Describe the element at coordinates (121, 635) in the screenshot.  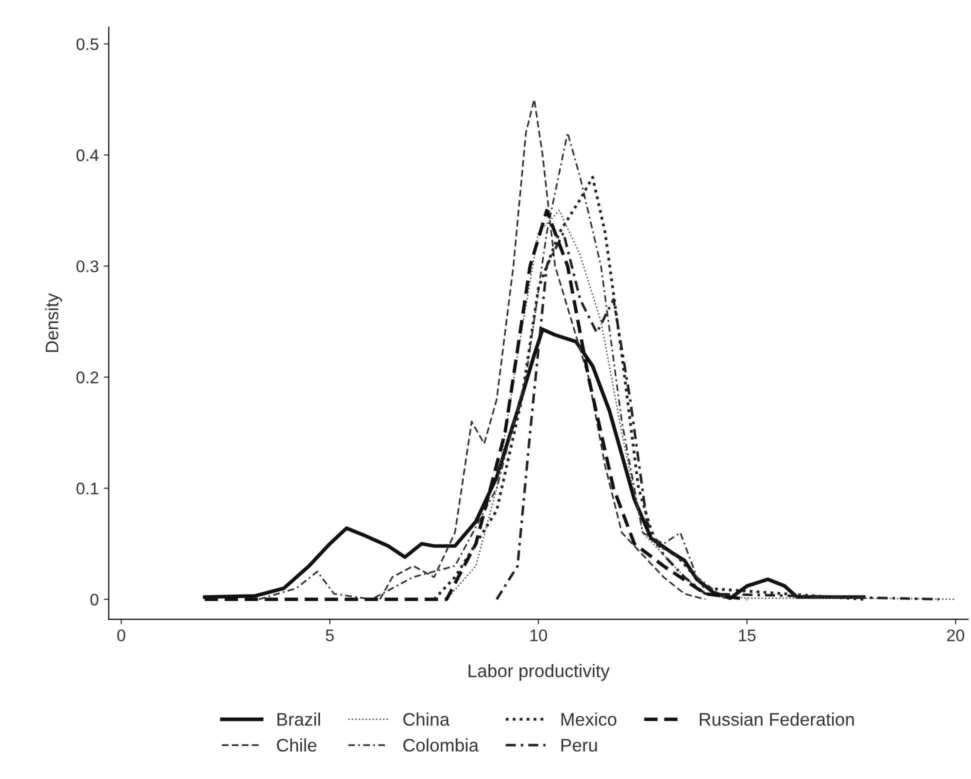
I see `x-tick-label: 0` at that location.